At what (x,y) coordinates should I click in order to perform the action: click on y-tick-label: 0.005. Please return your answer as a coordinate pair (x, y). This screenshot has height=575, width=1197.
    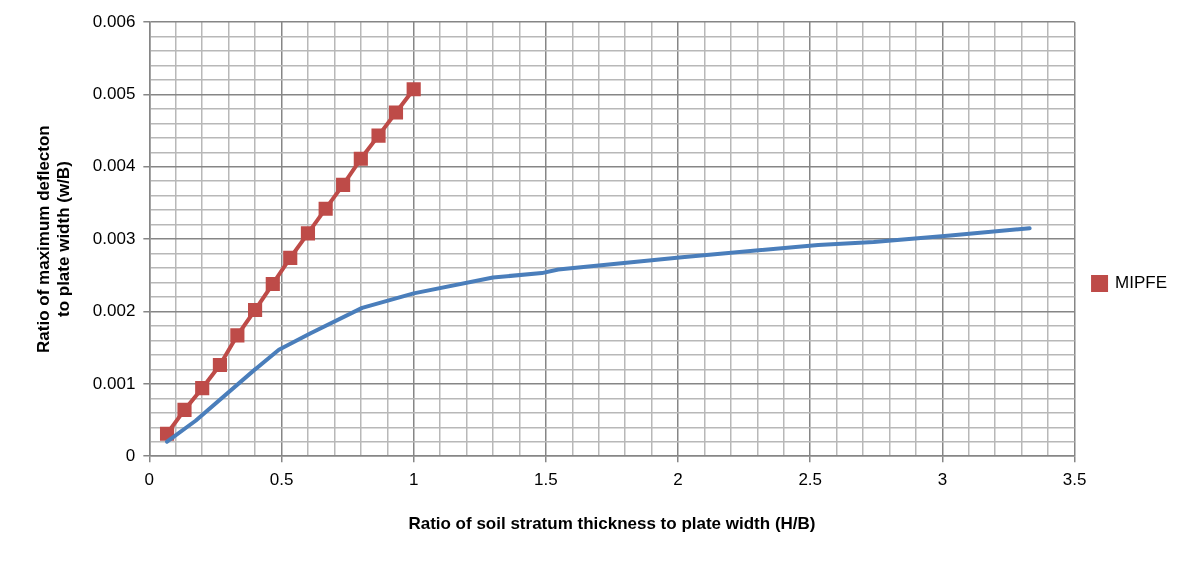
    Looking at the image, I should click on (114, 94).